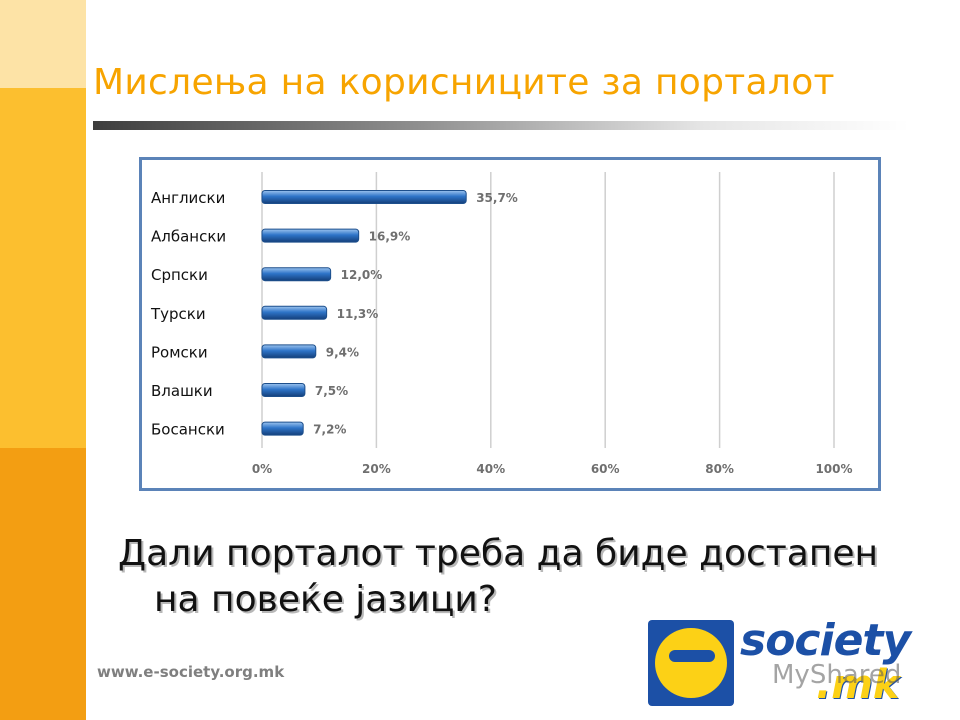 The width and height of the screenshot is (960, 720). Describe the element at coordinates (191, 672) in the screenshot. I see `footer-url: www.e-society.org.mk` at that location.